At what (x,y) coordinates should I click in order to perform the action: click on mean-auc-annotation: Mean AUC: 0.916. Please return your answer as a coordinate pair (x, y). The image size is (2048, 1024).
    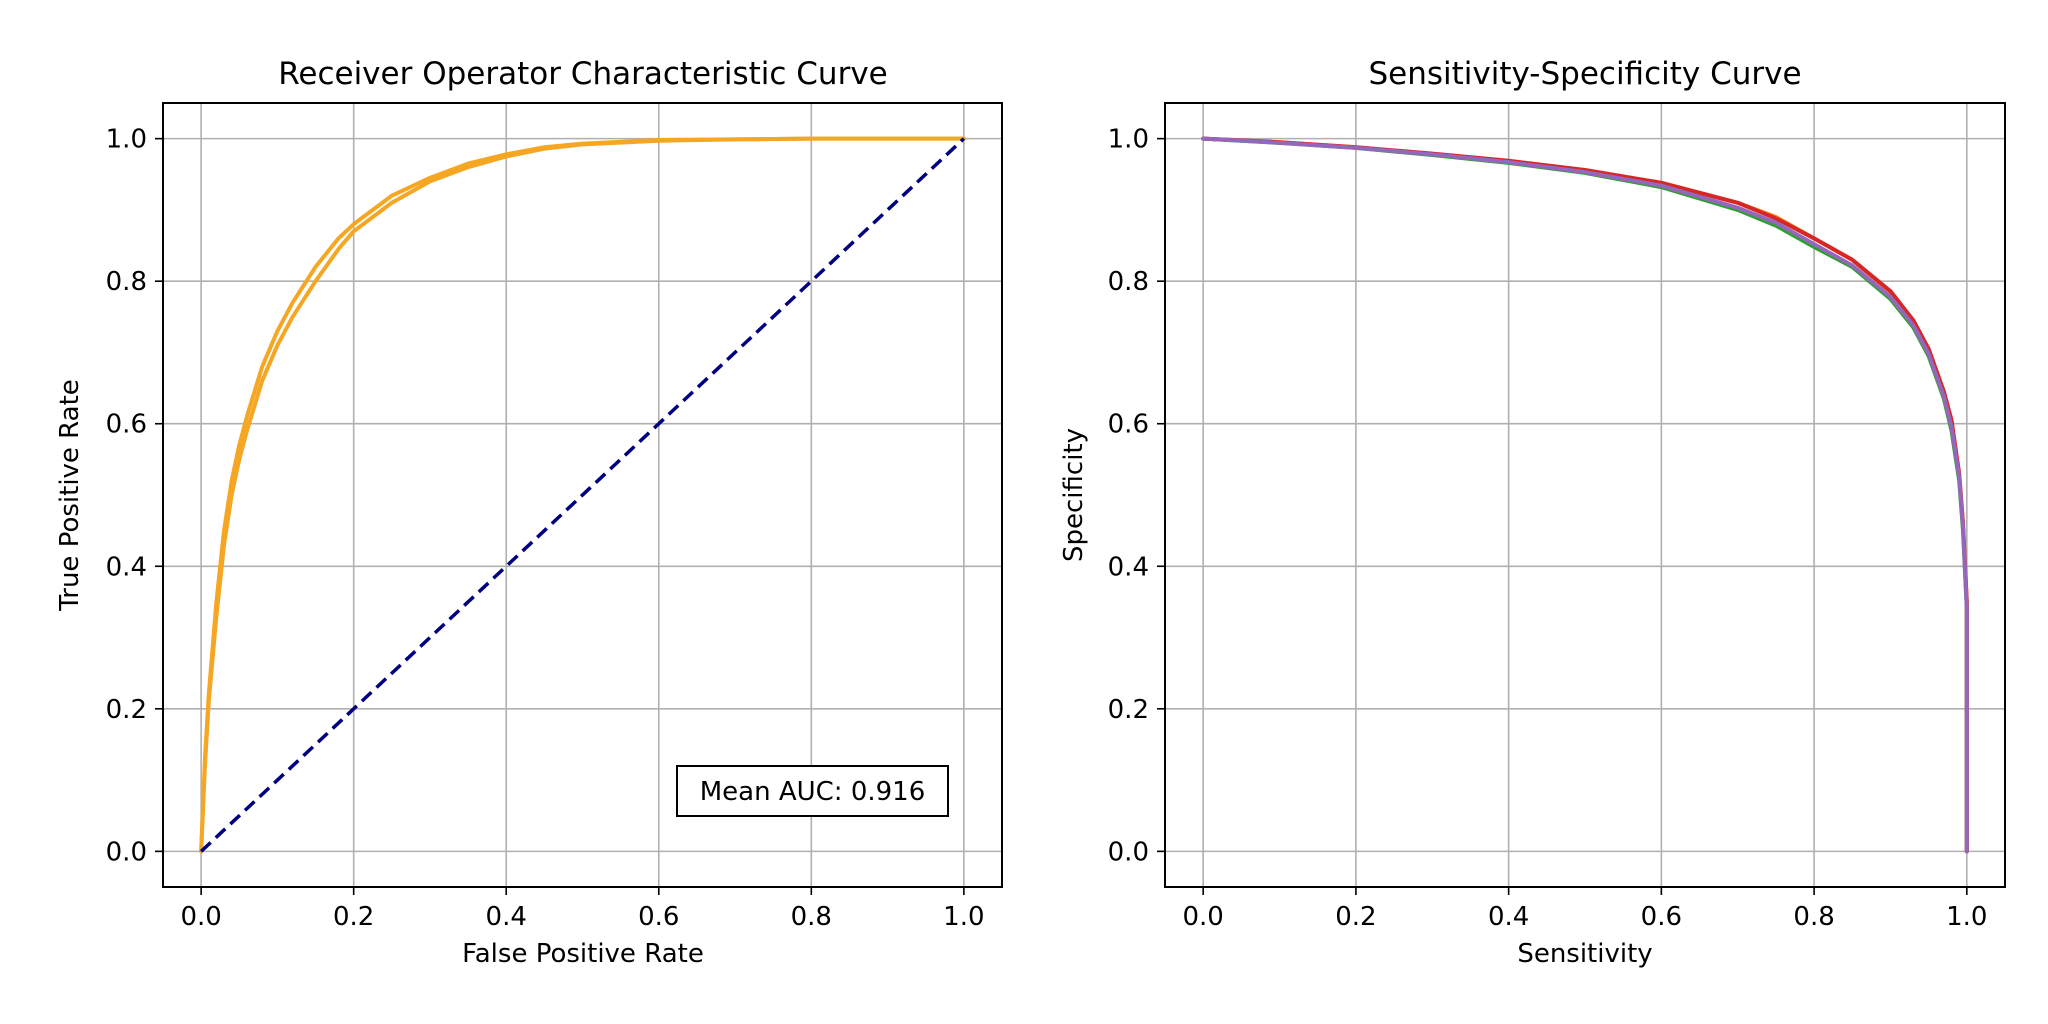
    Looking at the image, I should click on (812, 791).